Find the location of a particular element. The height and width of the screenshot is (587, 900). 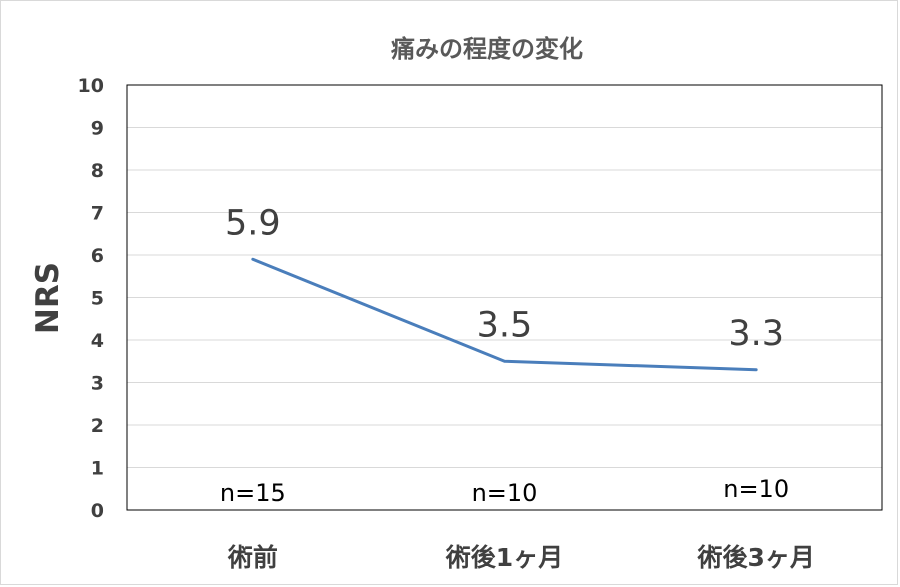

data-label: 3.3 is located at coordinates (756, 334).